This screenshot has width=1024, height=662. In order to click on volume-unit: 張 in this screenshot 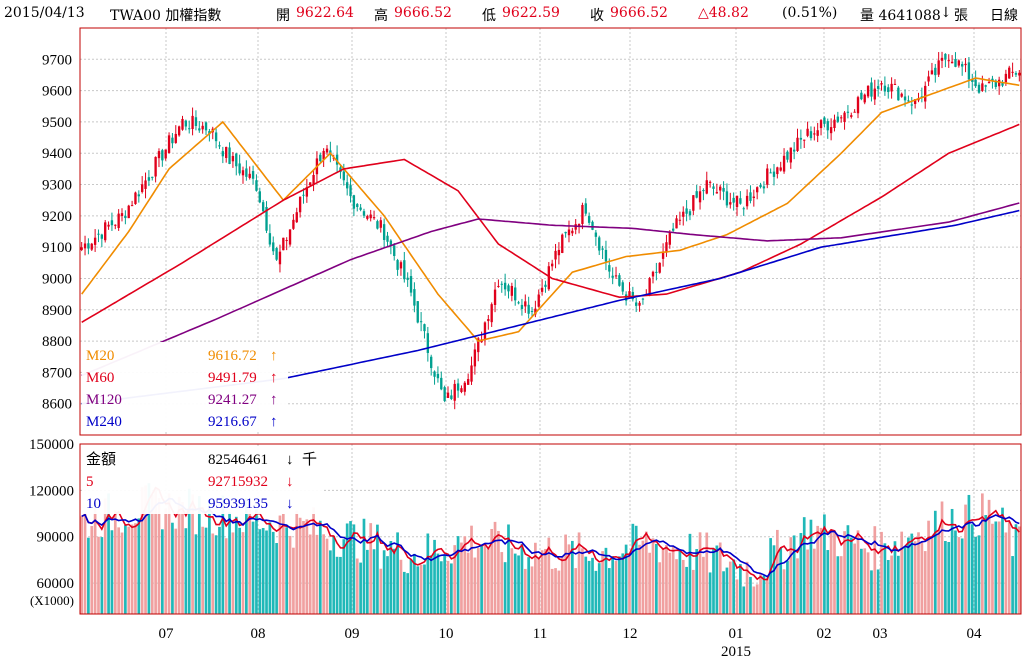, I will do `click(961, 16)`.